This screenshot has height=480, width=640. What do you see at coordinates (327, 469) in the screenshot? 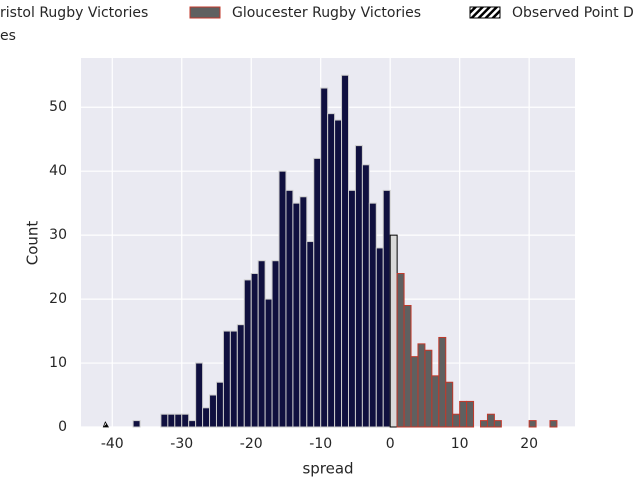
I see `x-axis-label: spread` at bounding box center [327, 469].